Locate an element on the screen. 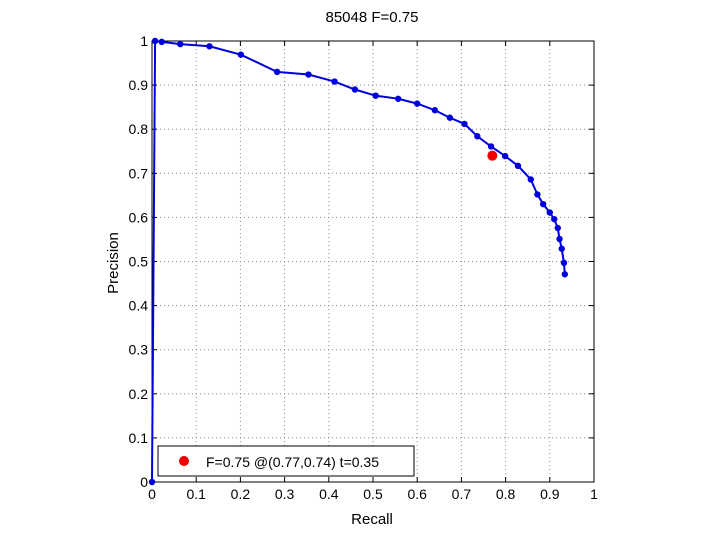 The height and width of the screenshot is (540, 720). x-tick-label: 0.4 is located at coordinates (329, 494).